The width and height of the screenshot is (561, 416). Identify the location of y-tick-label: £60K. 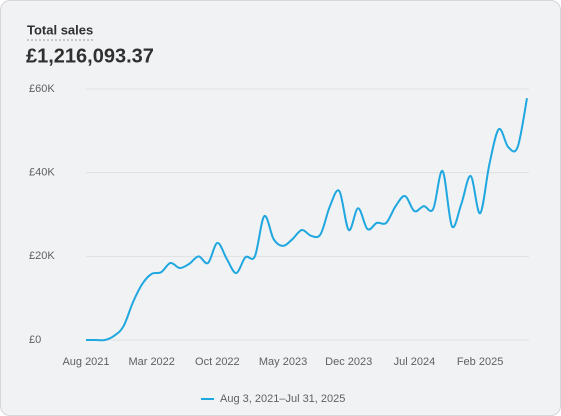
(42, 89).